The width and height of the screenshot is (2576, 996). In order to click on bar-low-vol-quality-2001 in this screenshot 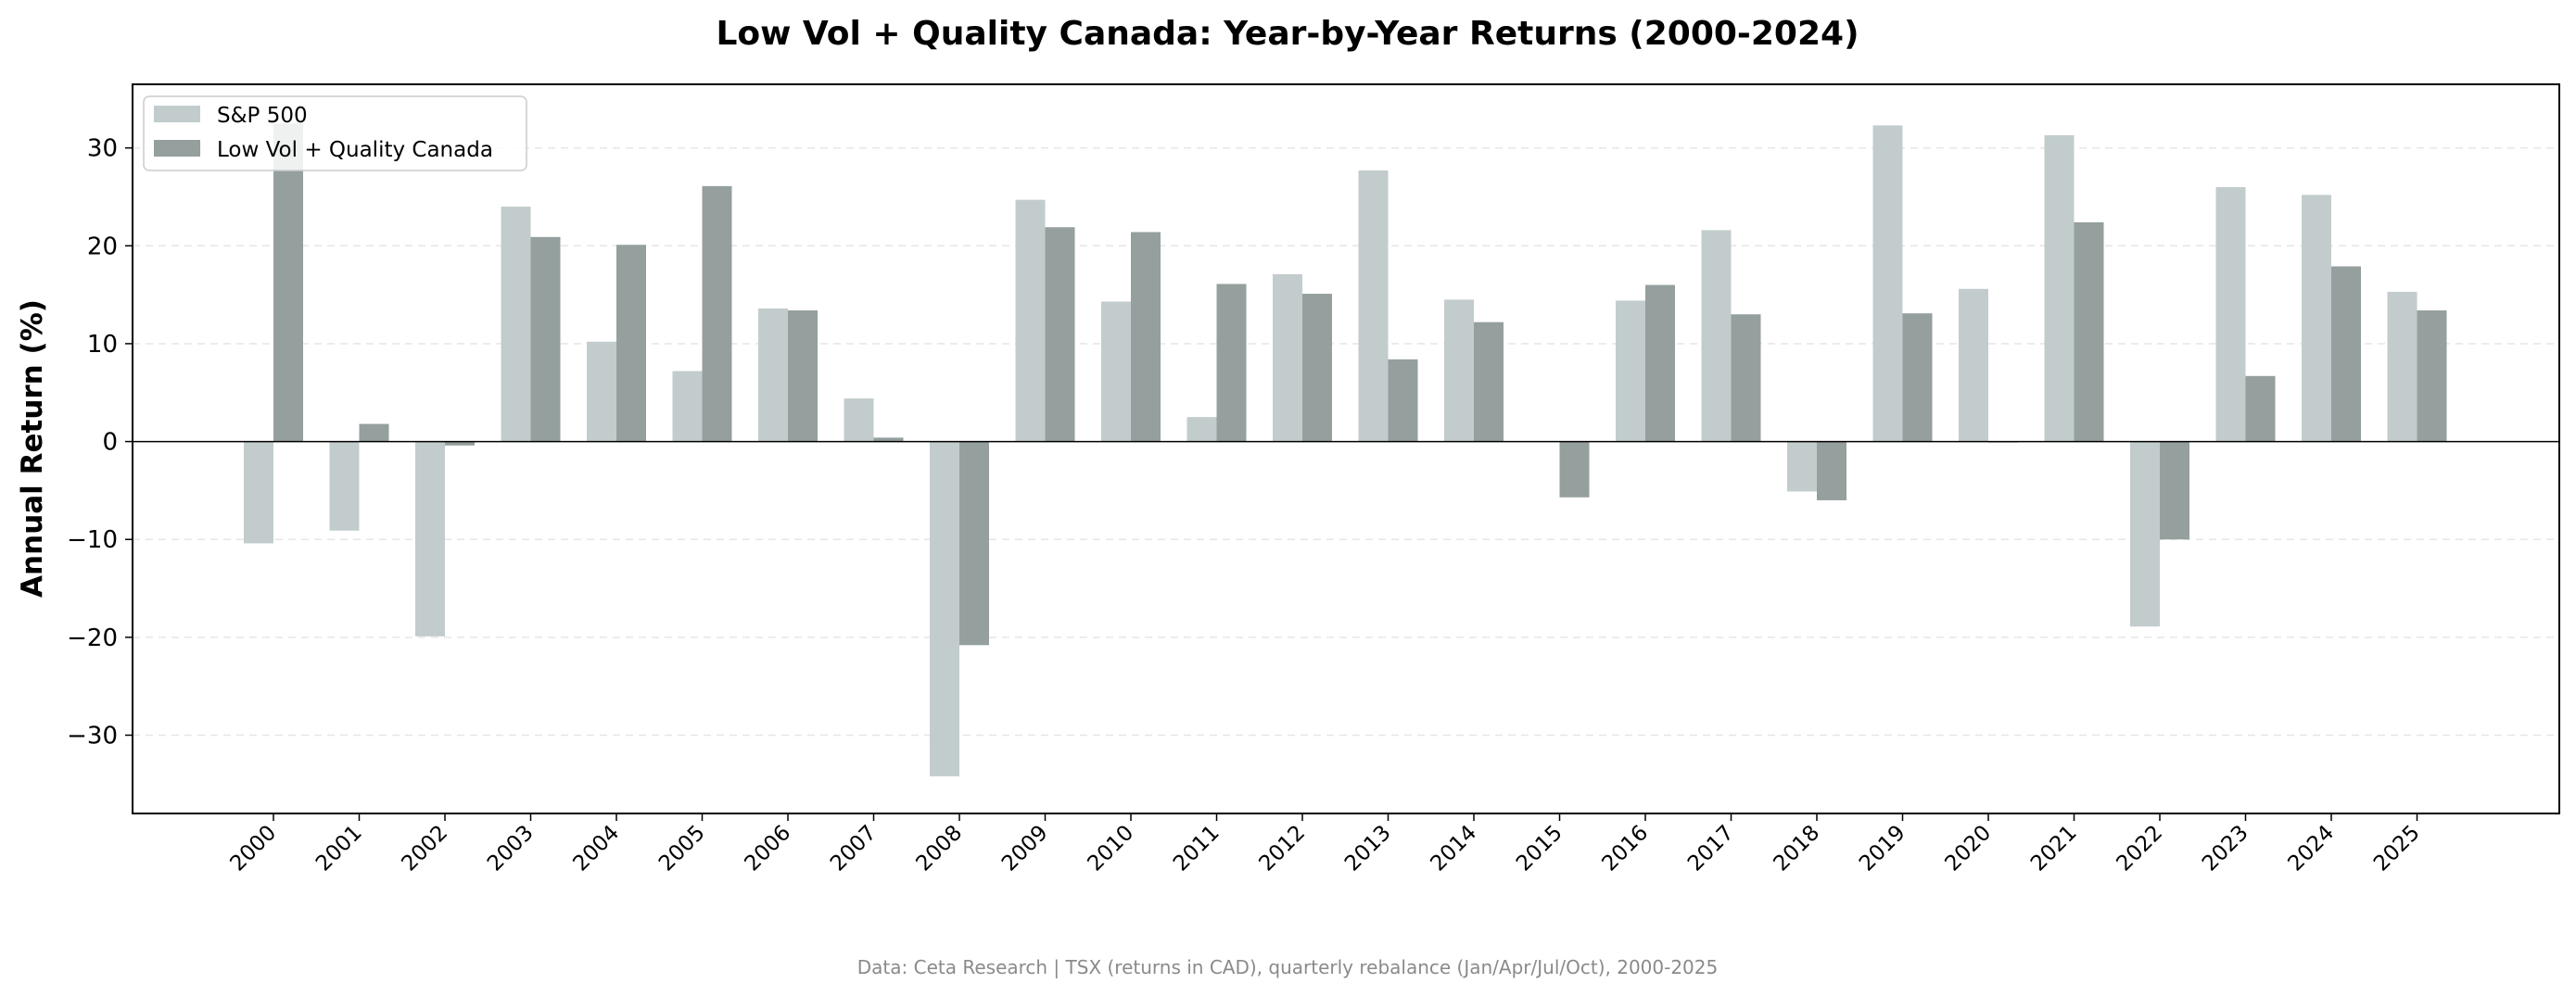, I will do `click(374, 432)`.